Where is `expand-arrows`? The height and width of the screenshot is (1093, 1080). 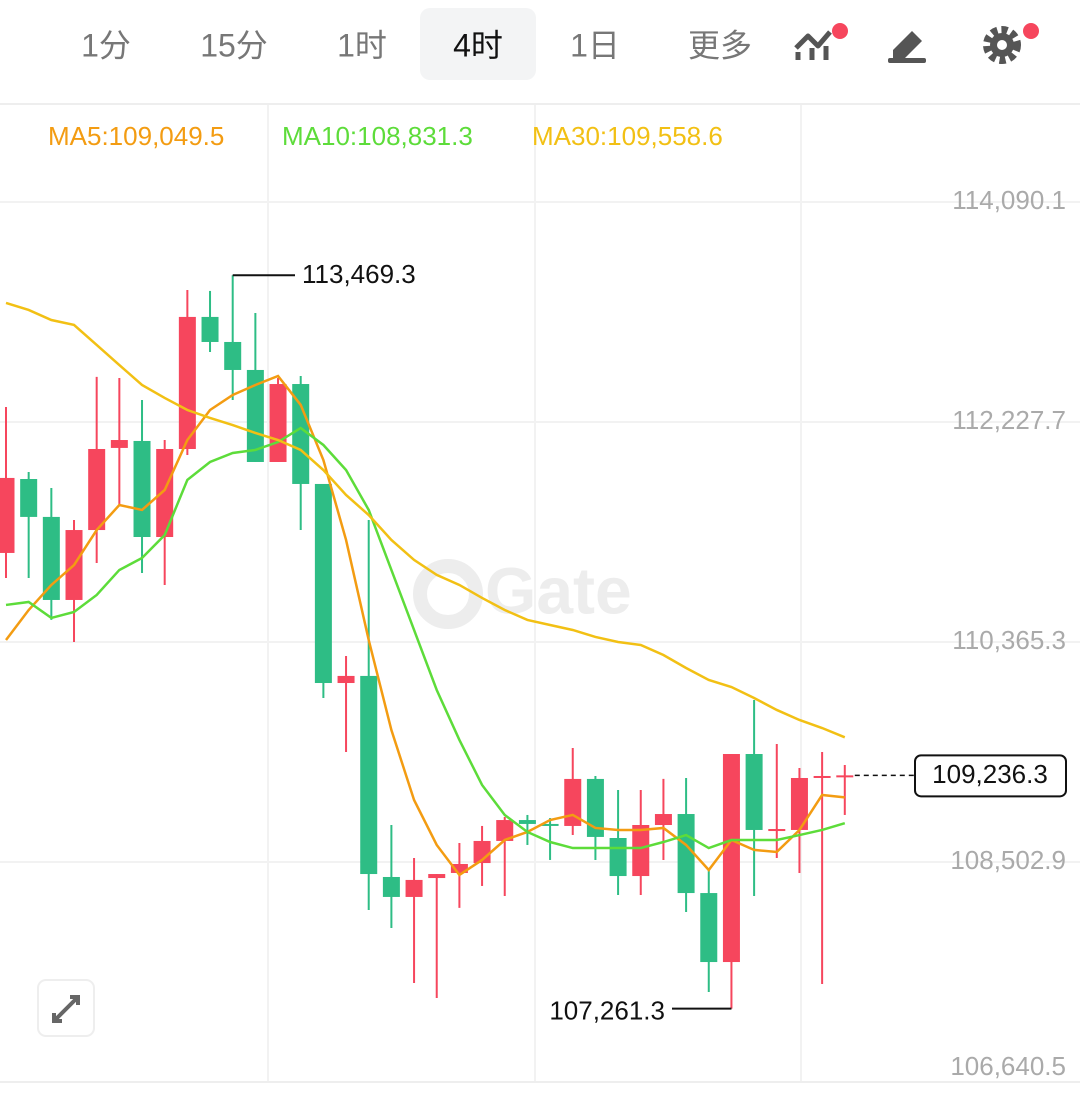
expand-arrows is located at coordinates (66, 1009).